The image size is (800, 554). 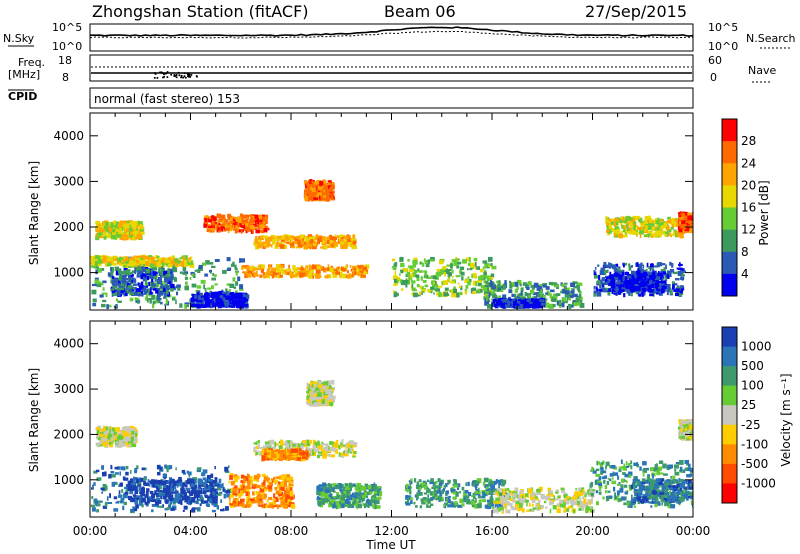 I want to click on freq-unit-label: [MHz], so click(x=24, y=74).